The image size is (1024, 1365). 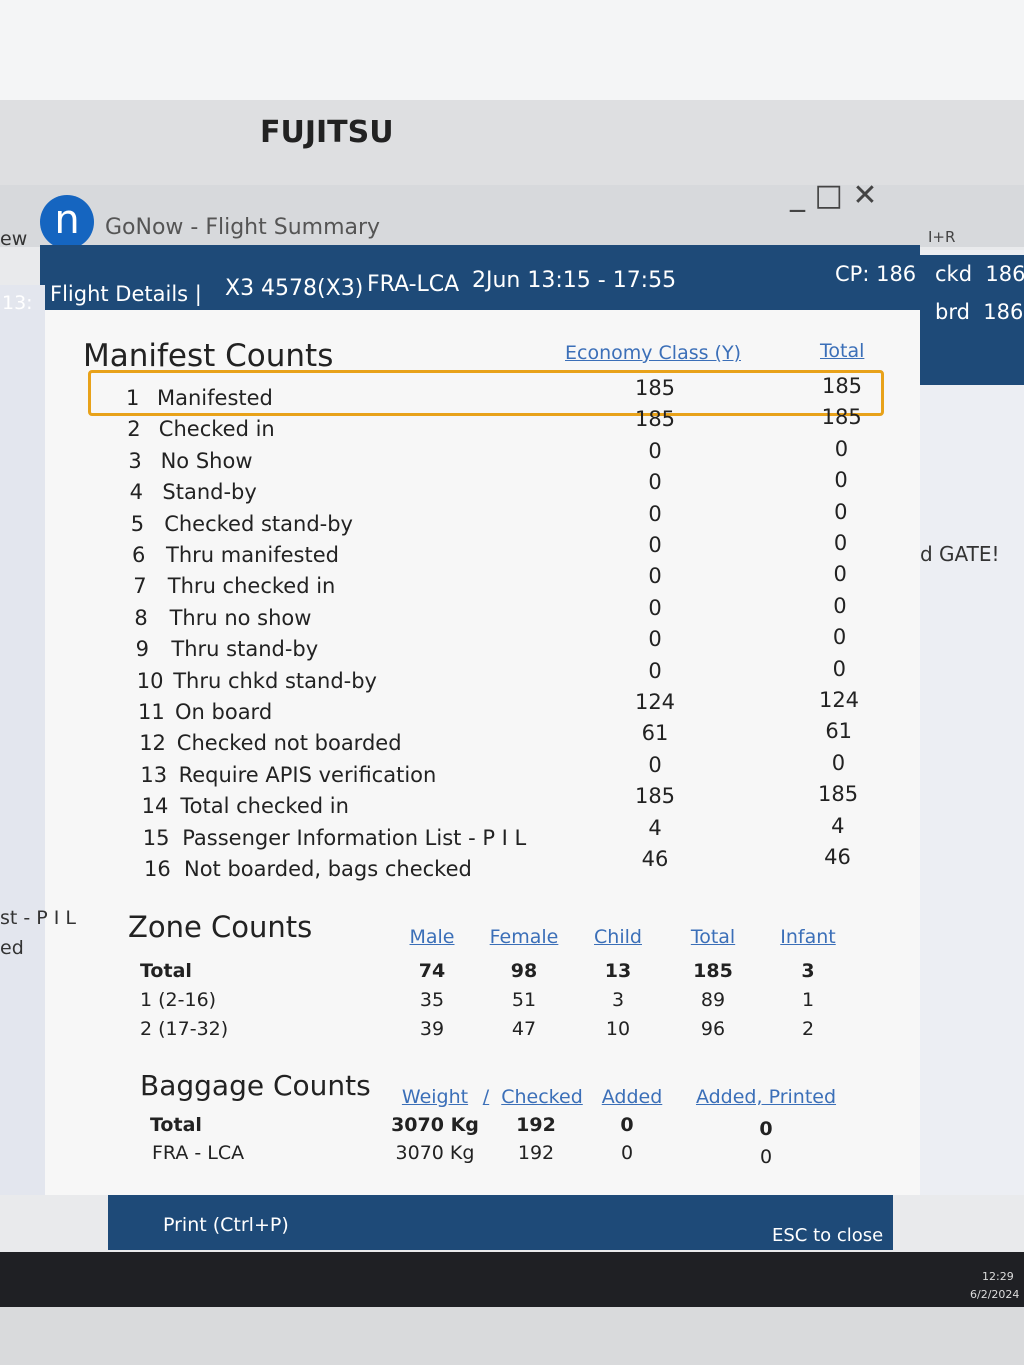 What do you see at coordinates (135, 460) in the screenshot?
I see `row-number: 3` at bounding box center [135, 460].